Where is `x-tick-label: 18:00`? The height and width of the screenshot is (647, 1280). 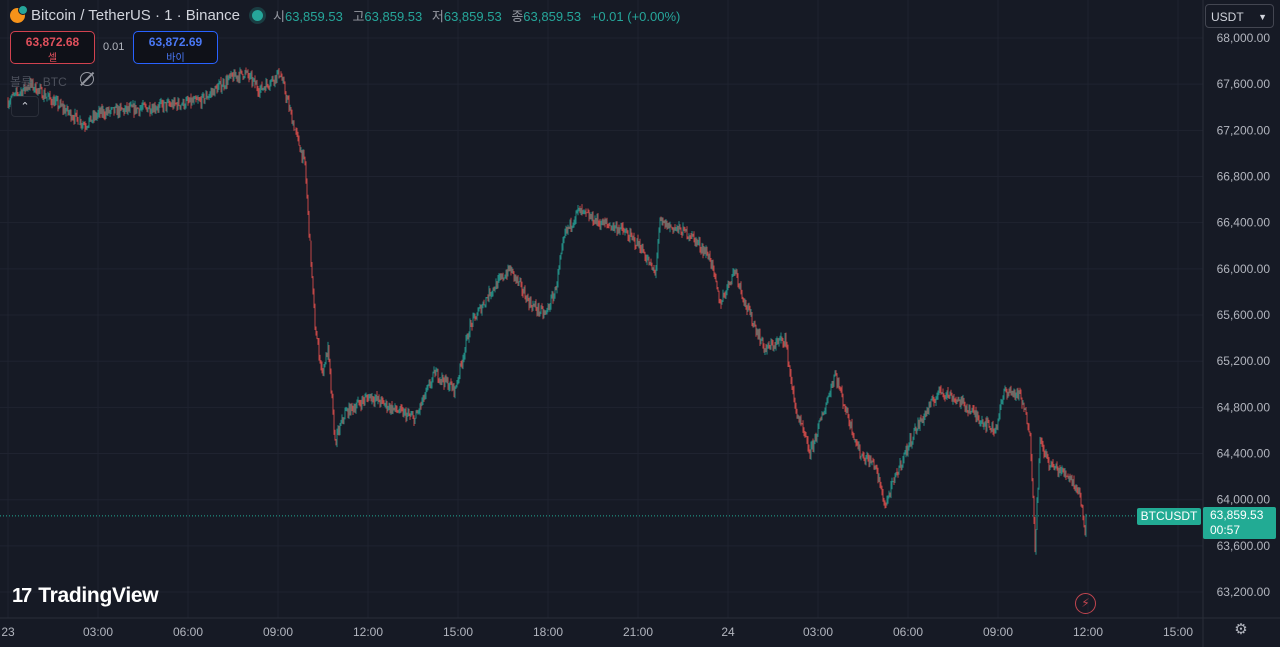
x-tick-label: 18:00 is located at coordinates (548, 632).